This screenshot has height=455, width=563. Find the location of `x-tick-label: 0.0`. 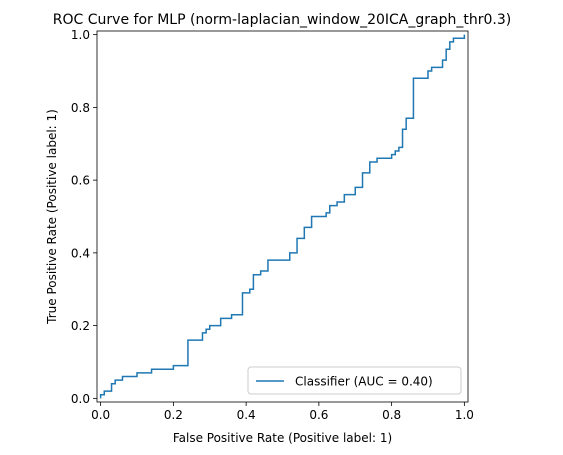

x-tick-label: 0.0 is located at coordinates (100, 415).